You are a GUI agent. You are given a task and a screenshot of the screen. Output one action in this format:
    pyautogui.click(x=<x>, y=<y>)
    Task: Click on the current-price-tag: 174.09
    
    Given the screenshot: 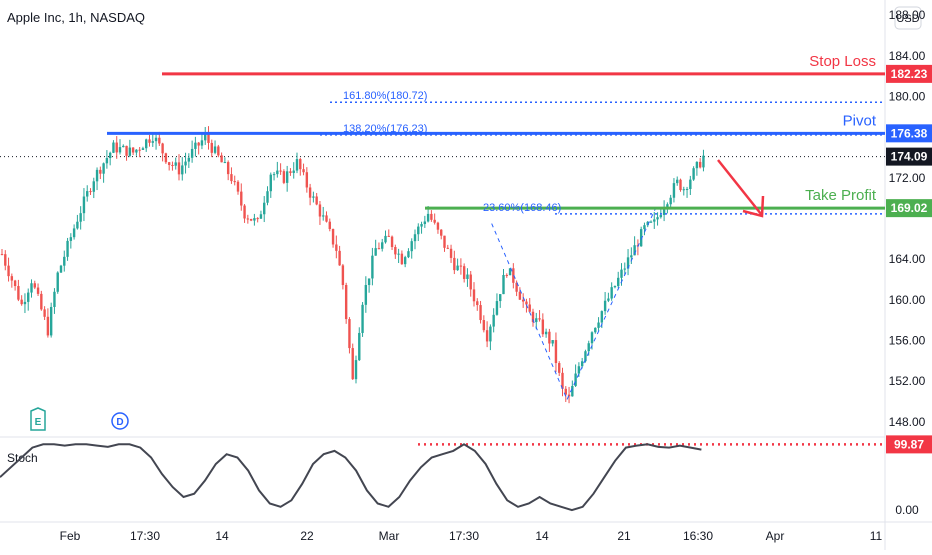 What is the action you would take?
    pyautogui.click(x=909, y=156)
    